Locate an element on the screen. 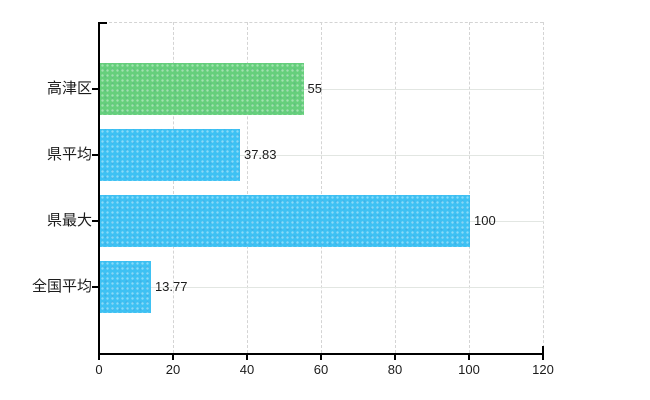 The width and height of the screenshot is (650, 400). x-axis-tick-label: 0 is located at coordinates (99, 369).